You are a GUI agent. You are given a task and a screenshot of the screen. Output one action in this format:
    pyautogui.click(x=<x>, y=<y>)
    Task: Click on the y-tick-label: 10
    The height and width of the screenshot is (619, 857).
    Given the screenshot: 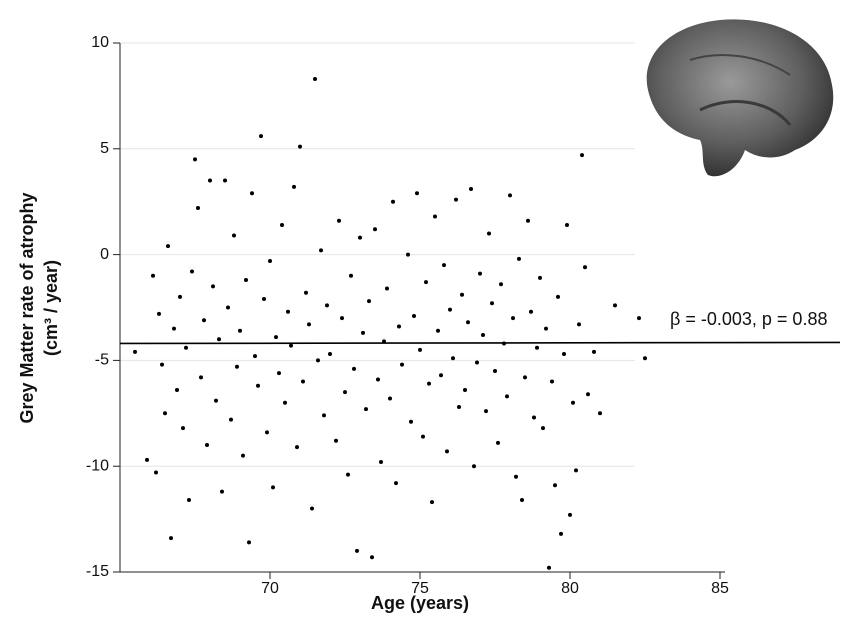 What is the action you would take?
    pyautogui.click(x=100, y=42)
    